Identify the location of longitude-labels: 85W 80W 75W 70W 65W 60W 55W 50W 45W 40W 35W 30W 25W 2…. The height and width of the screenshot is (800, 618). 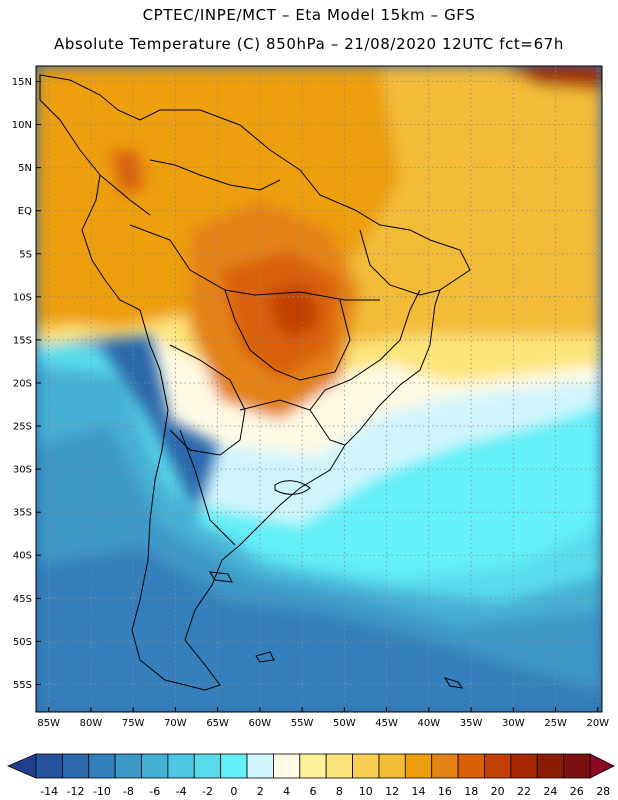
(323, 718).